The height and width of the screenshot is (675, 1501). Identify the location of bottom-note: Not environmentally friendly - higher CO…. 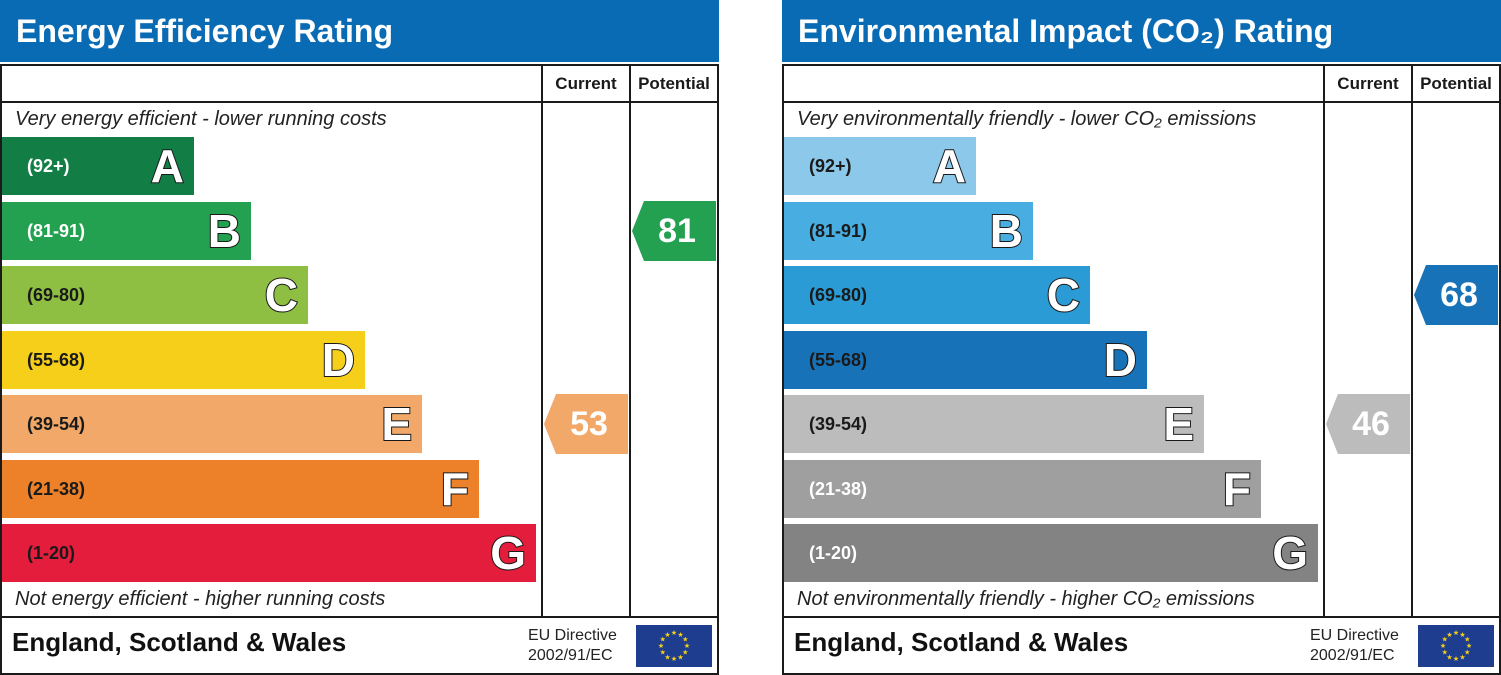
(1026, 599).